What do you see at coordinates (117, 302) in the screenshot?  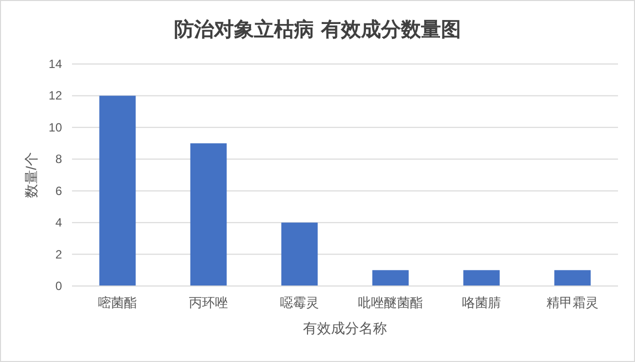 I see `x-tick-label: 嘧菌酯` at bounding box center [117, 302].